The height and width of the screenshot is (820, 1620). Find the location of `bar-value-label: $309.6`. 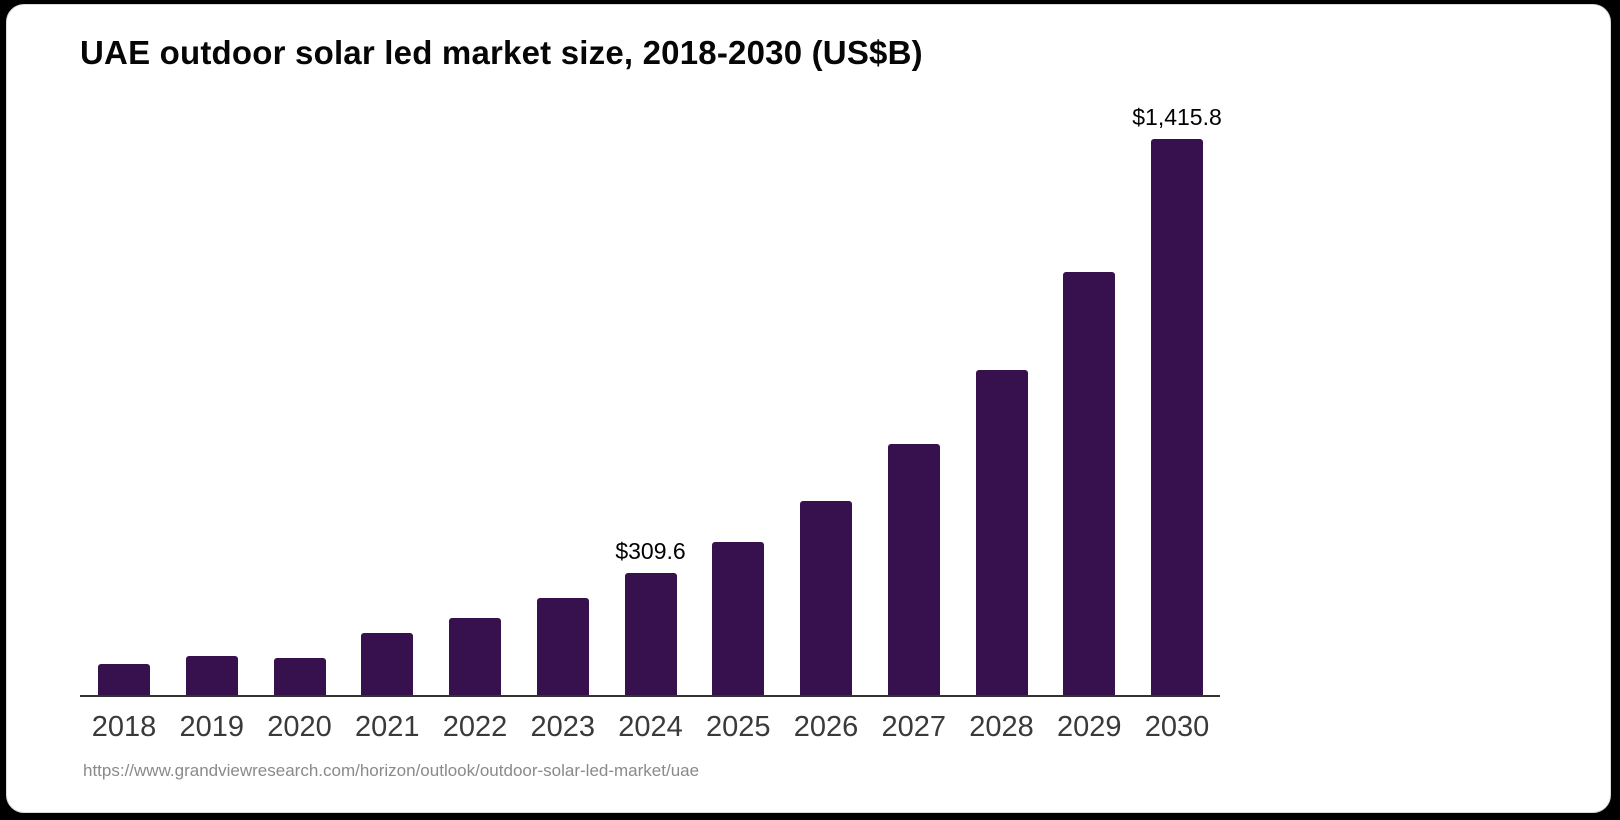

bar-value-label: $309.6 is located at coordinates (650, 551).